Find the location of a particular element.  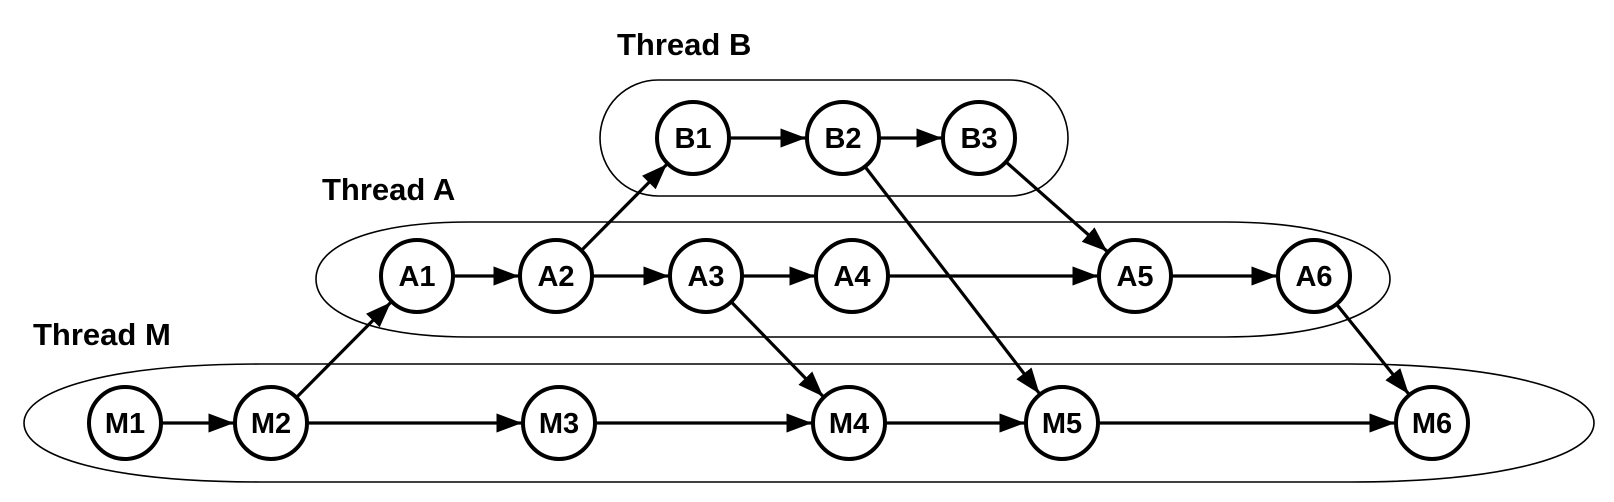

node-a6: A6 is located at coordinates (1314, 276).